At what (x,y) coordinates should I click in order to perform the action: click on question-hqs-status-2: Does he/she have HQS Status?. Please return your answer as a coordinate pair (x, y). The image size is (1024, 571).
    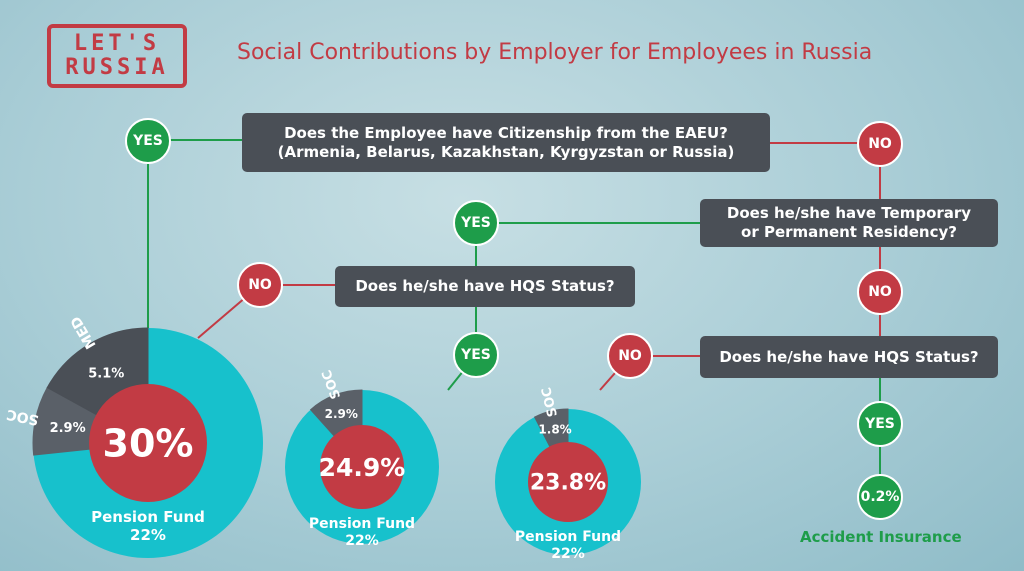
    Looking at the image, I should click on (849, 357).